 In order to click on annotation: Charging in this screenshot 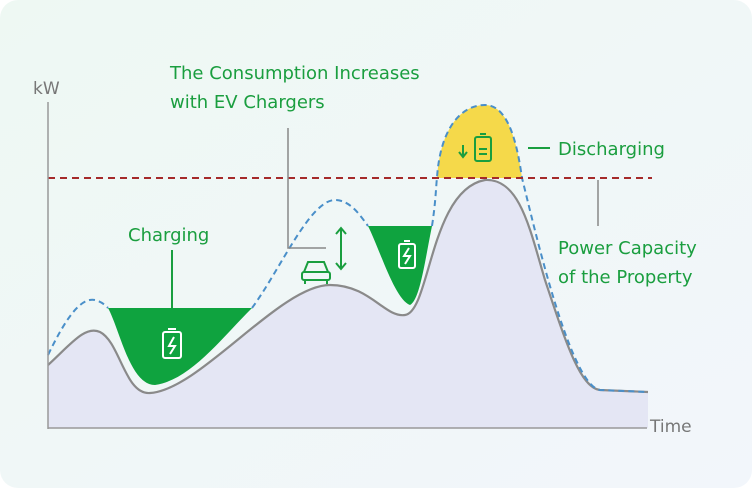, I will do `click(168, 235)`.